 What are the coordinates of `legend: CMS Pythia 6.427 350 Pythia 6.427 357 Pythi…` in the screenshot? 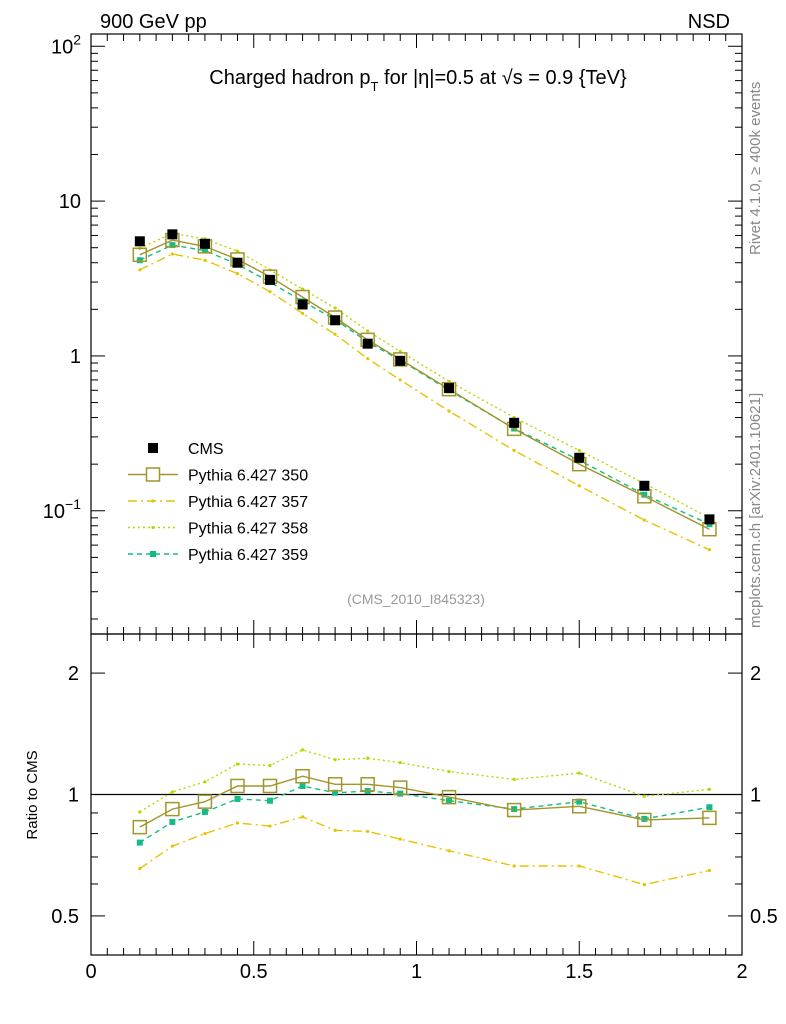 It's located at (218, 502).